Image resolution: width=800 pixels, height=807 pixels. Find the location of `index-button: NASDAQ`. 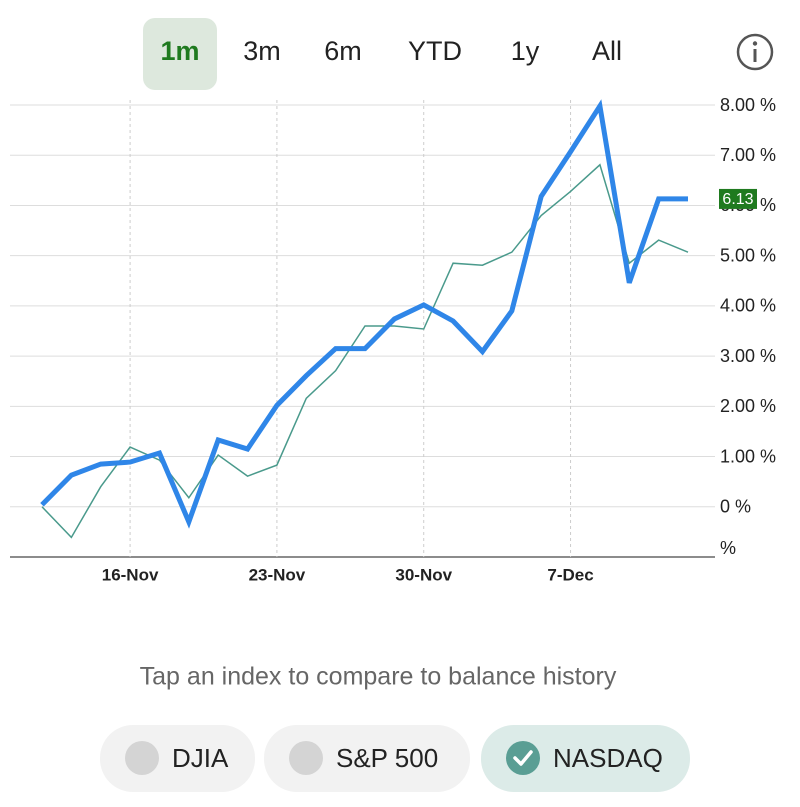

index-button: NASDAQ is located at coordinates (585, 758).